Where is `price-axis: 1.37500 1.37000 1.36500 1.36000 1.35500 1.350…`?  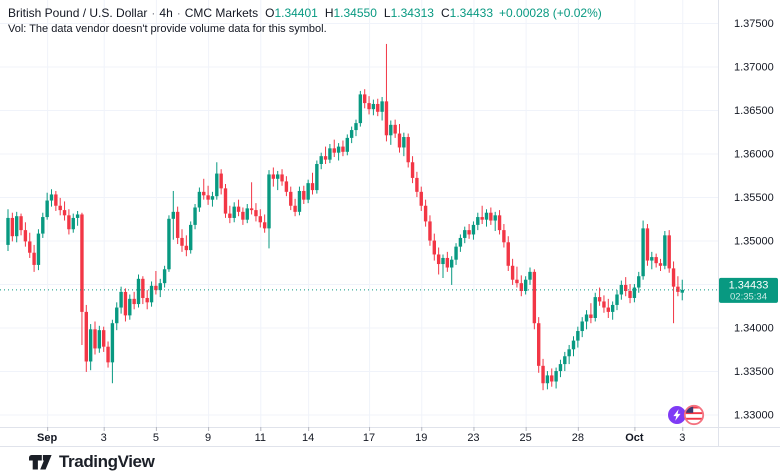
price-axis: 1.37500 1.37000 1.36500 1.36000 1.35500 1.350… is located at coordinates (754, 220).